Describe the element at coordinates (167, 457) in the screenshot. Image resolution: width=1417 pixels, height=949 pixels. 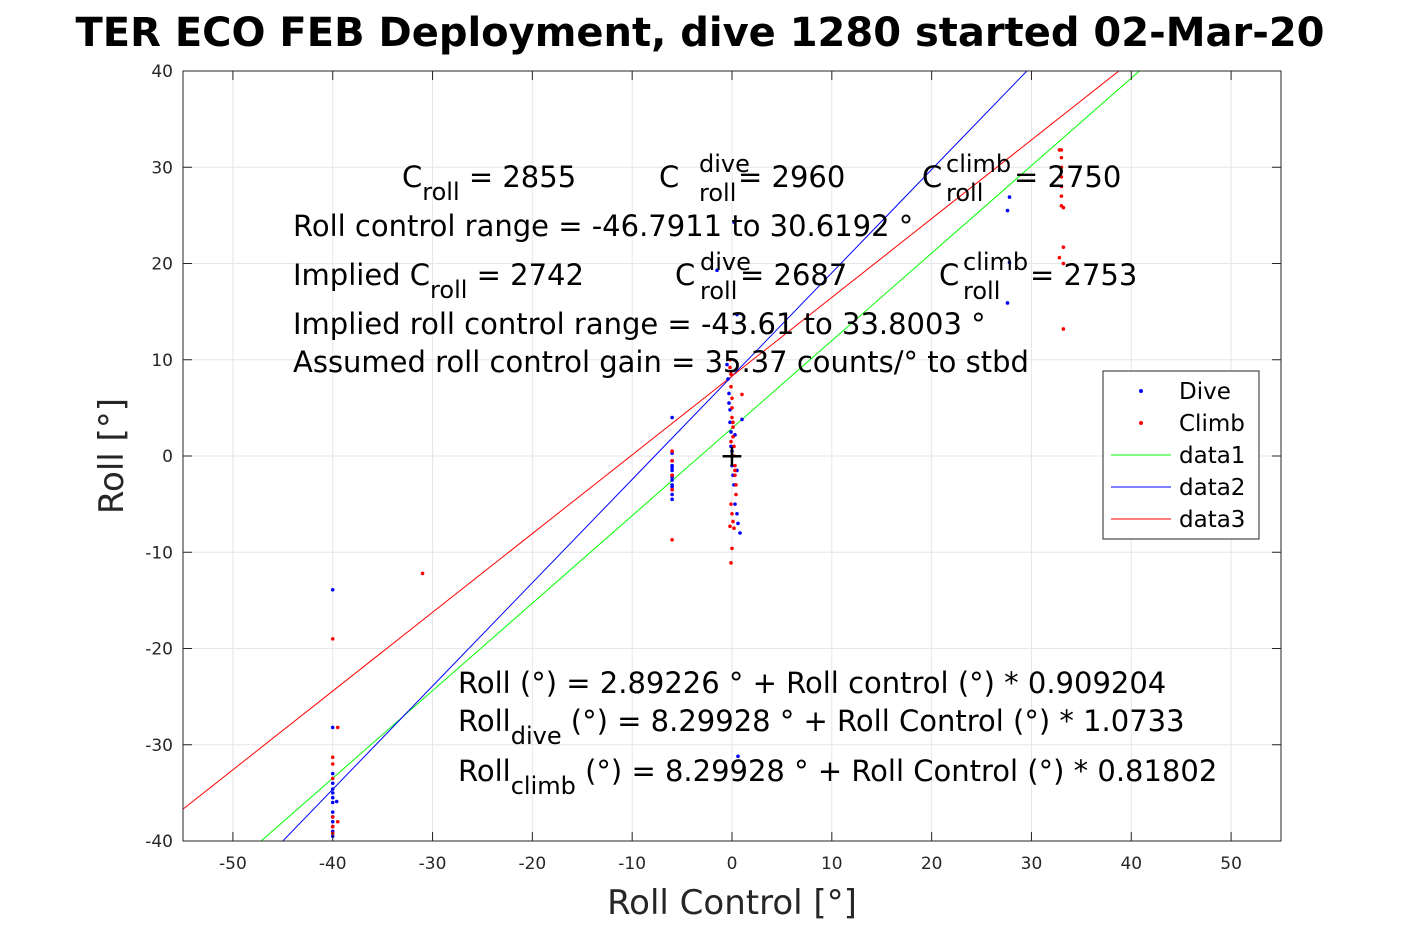
I see `y-tick-label: 0` at that location.